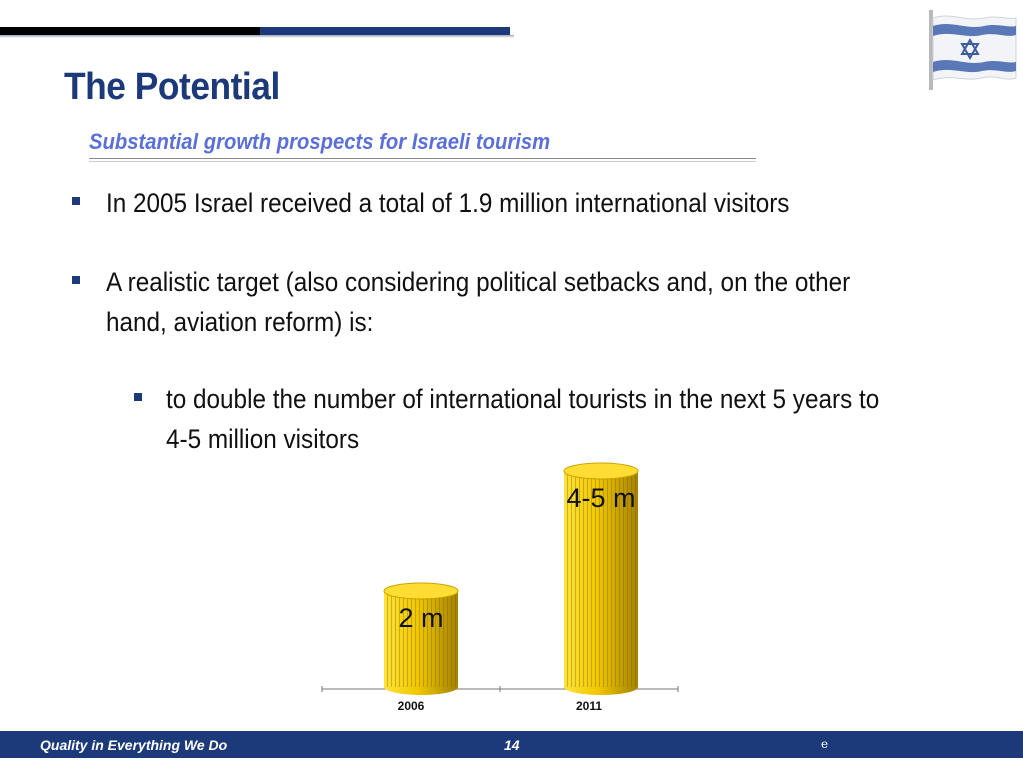 The height and width of the screenshot is (780, 1023). I want to click on bullet-2-line-2: hand, aviation reform) is:, so click(240, 322).